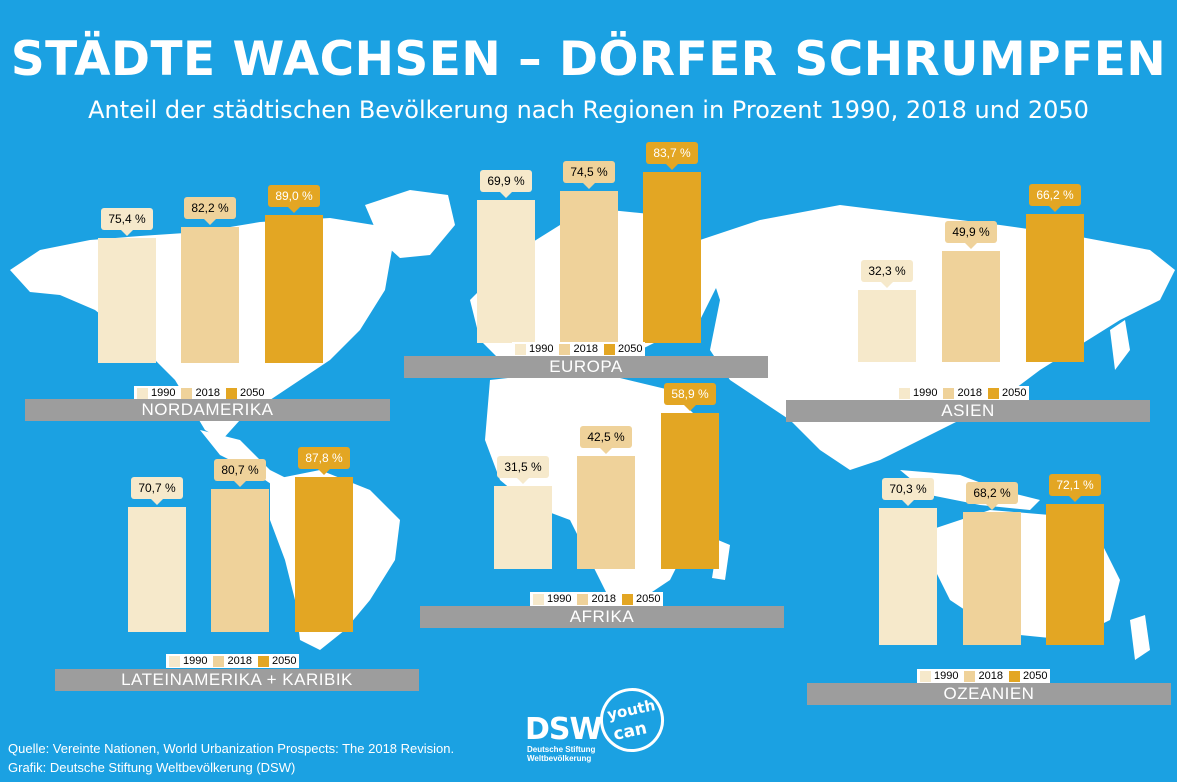 The image size is (1177, 782). I want to click on bar-afrika-2018, so click(606, 512).